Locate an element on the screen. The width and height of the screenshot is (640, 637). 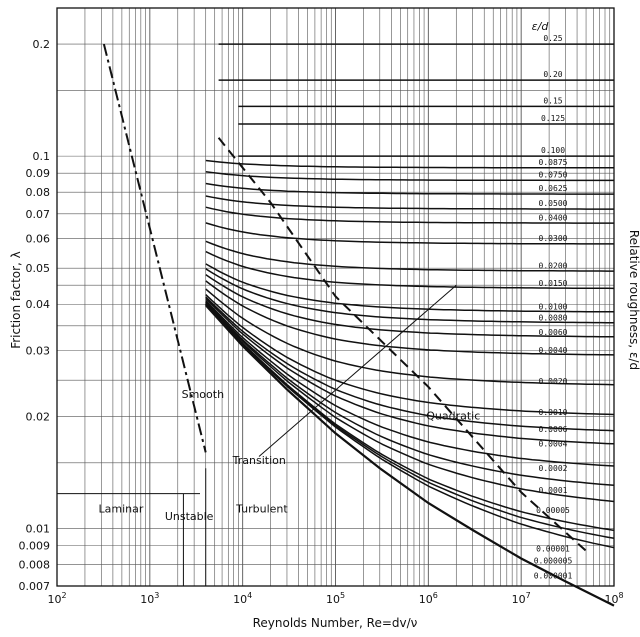
roughness-label: 0.0080 is located at coordinates (553, 318).